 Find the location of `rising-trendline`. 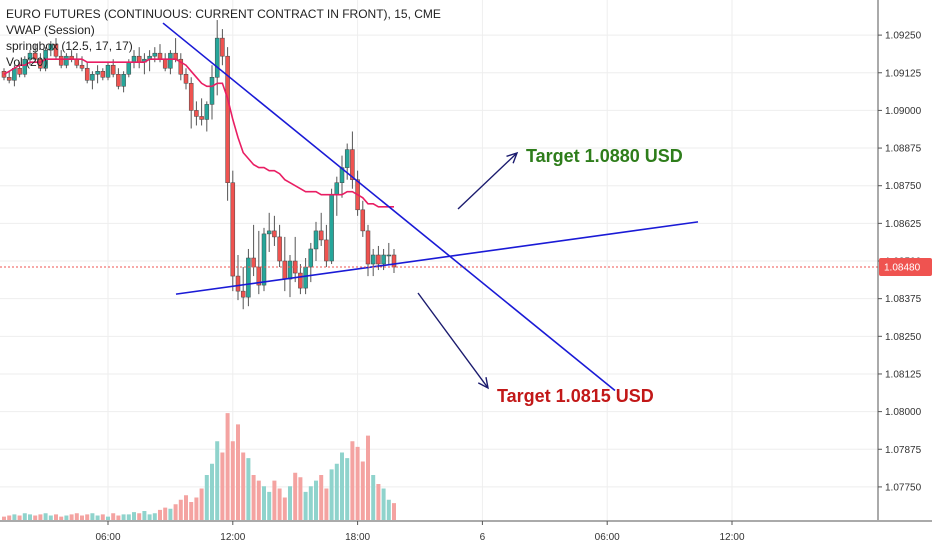

rising-trendline is located at coordinates (437, 258).